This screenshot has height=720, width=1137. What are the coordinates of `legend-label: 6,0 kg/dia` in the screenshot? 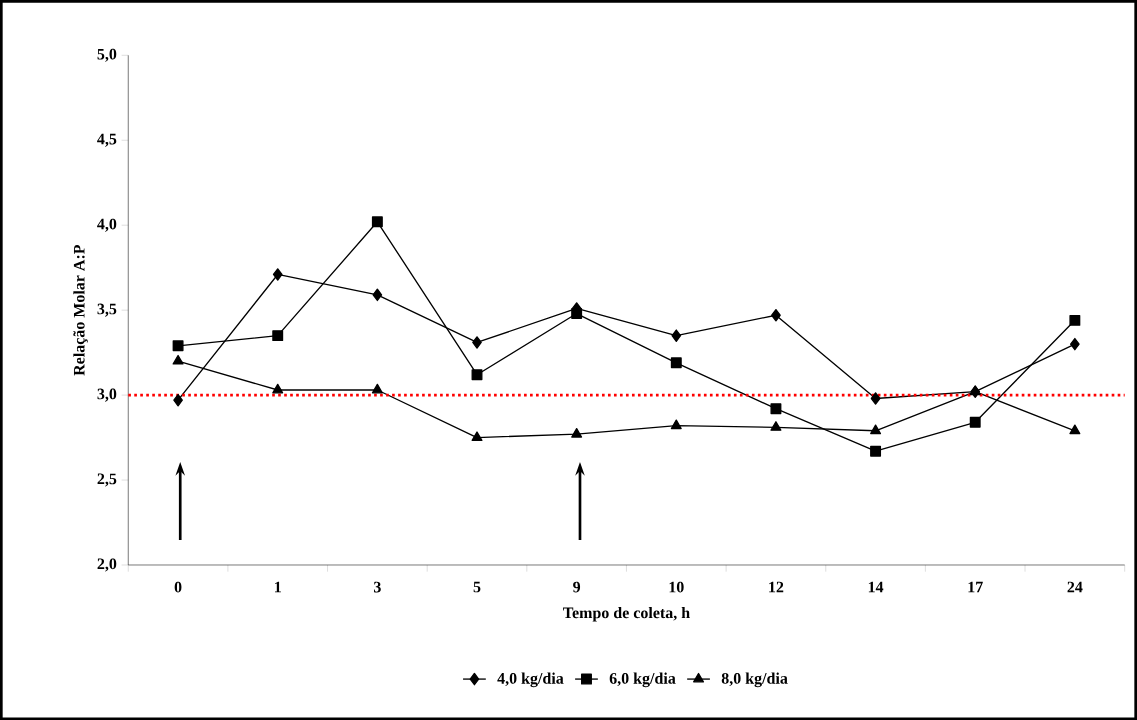 It's located at (642, 680).